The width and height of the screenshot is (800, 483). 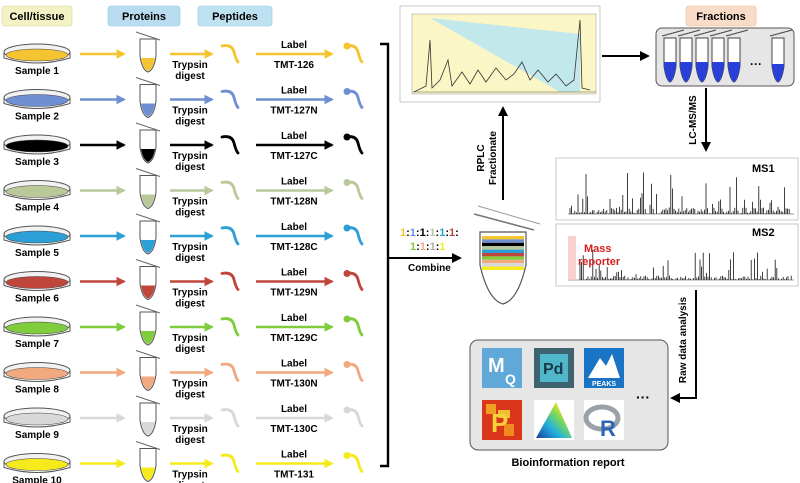 What do you see at coordinates (763, 169) in the screenshot?
I see `ms1-label: MS1` at bounding box center [763, 169].